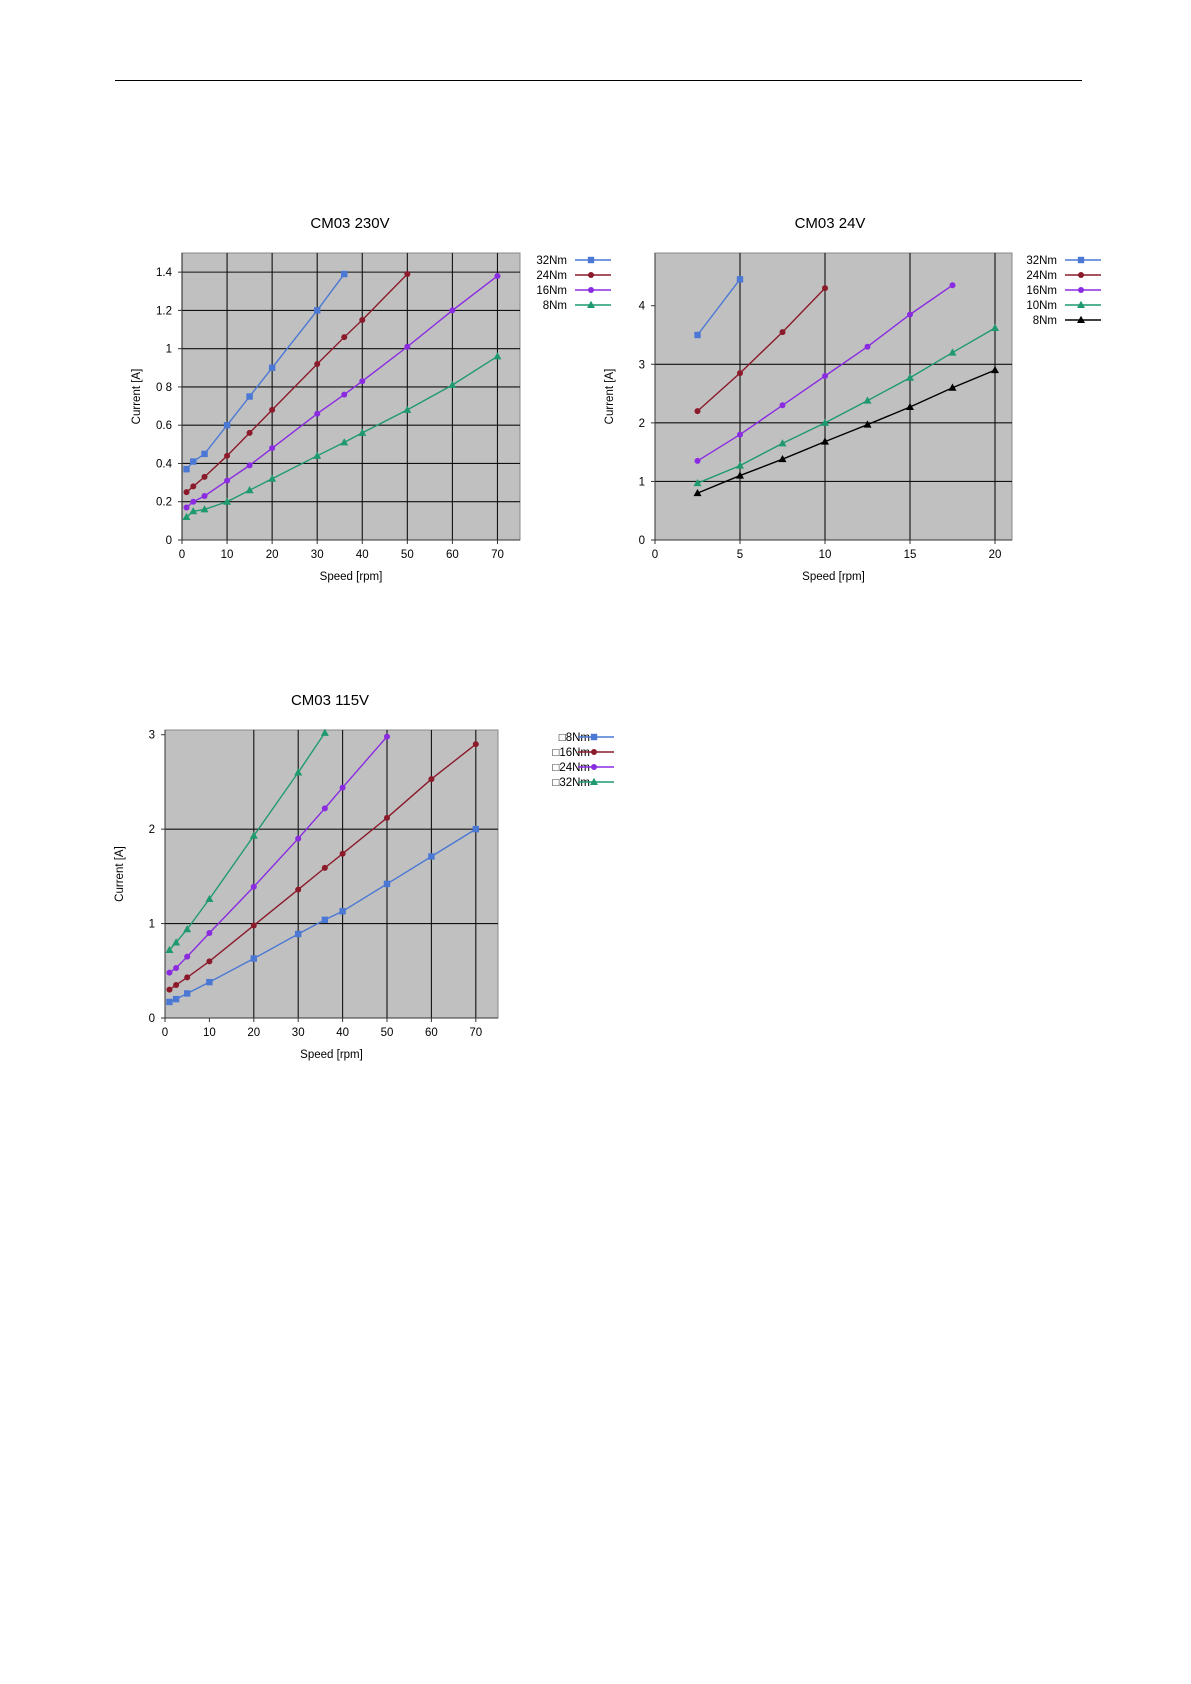 The image size is (1191, 1684). Describe the element at coordinates (164, 464) in the screenshot. I see `y-tick-label: 0.4` at that location.